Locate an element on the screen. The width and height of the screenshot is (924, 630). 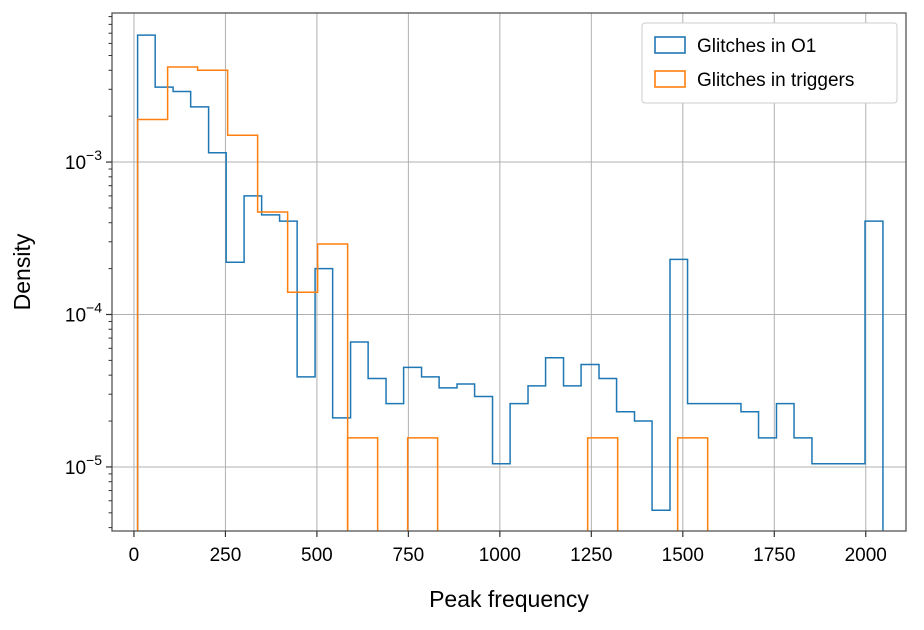
x-tick-label: 750 is located at coordinates (409, 555).